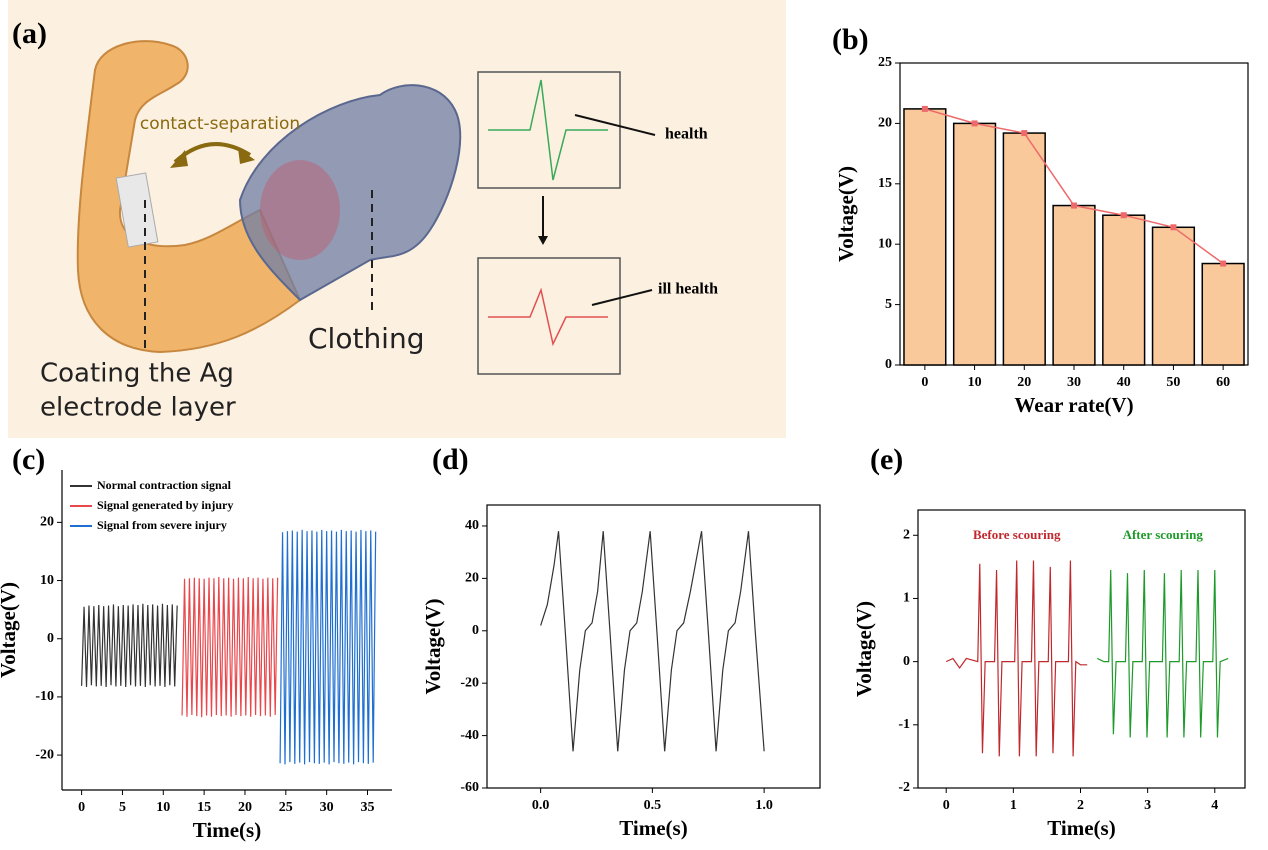  What do you see at coordinates (1013, 805) in the screenshot?
I see `x-tick-label: 1` at bounding box center [1013, 805].